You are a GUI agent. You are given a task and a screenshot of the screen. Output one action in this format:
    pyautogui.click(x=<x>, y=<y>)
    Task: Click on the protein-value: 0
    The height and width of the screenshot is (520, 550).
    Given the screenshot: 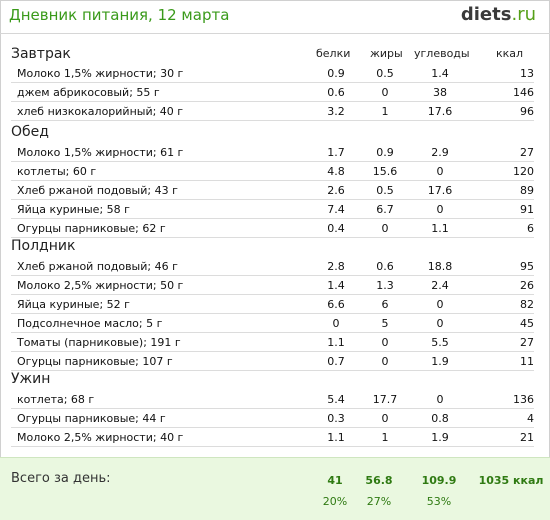 What is the action you would take?
    pyautogui.click(x=336, y=323)
    